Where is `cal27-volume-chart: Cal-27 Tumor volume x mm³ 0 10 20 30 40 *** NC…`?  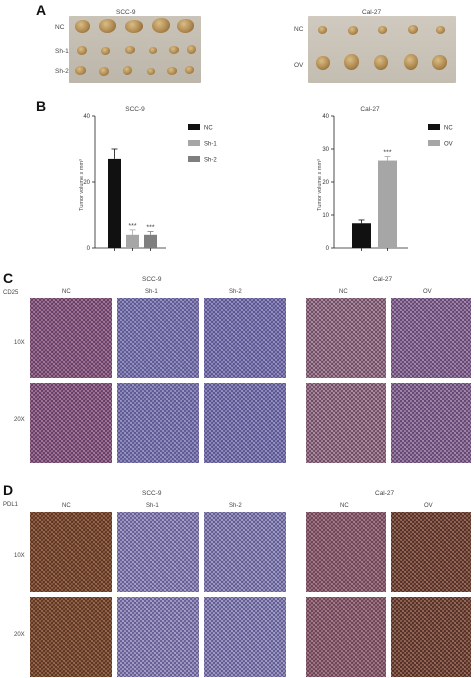
cal27-volume-chart: Cal-27 Tumor volume x mm³ 0 10 20 30 40 *** NC… is located at coordinates (385, 179).